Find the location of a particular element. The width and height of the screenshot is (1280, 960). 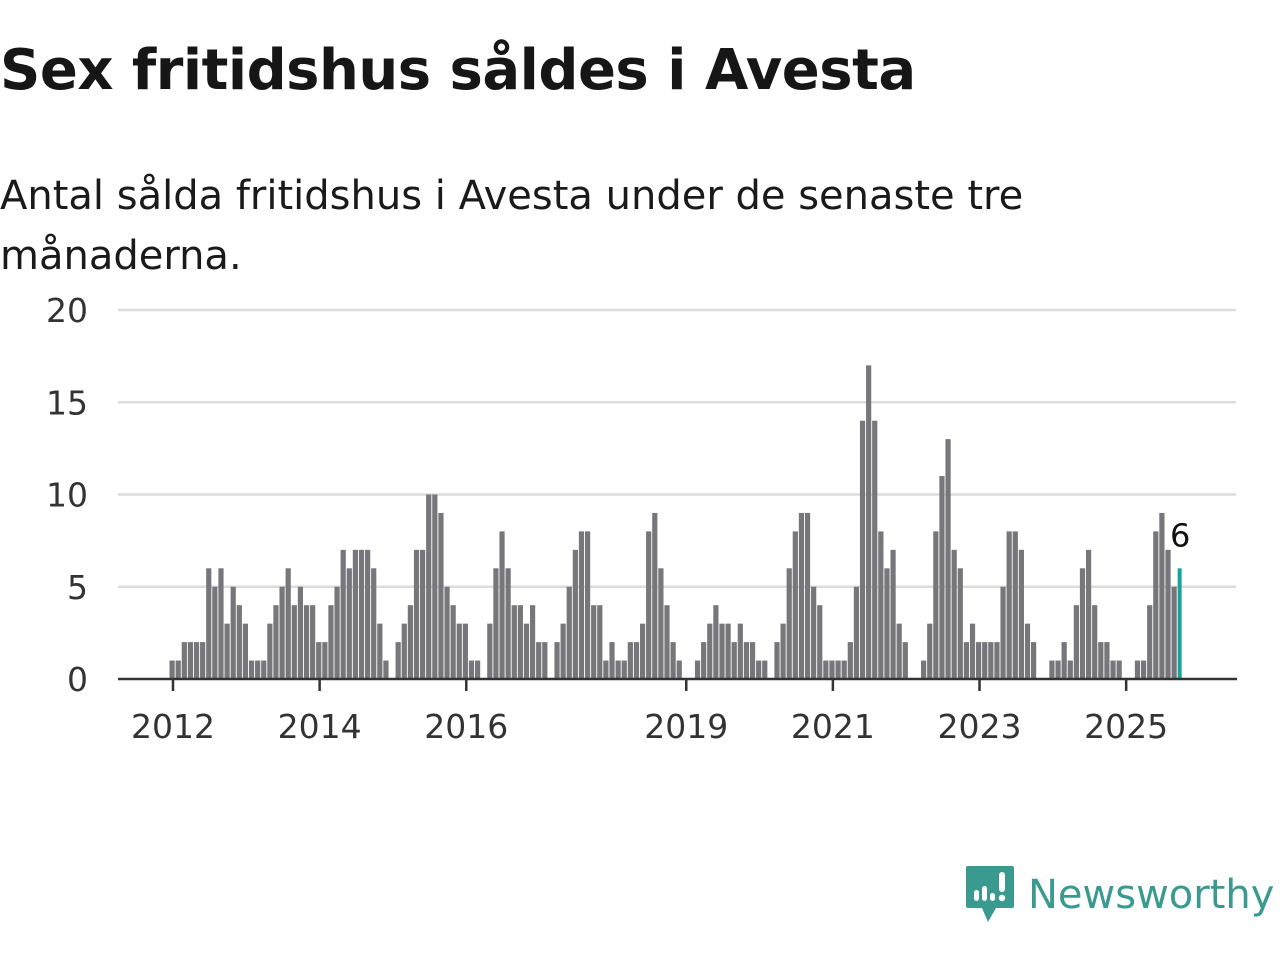

highlight-value-label: 6 is located at coordinates (1180, 535).